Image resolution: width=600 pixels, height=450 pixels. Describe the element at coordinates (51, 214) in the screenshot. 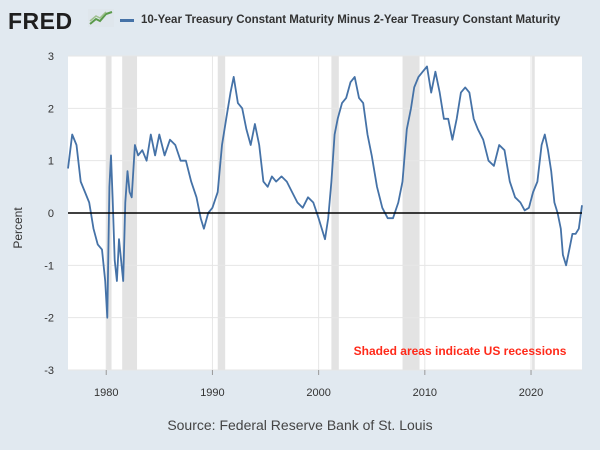

I see `y-tick-label: 0` at that location.